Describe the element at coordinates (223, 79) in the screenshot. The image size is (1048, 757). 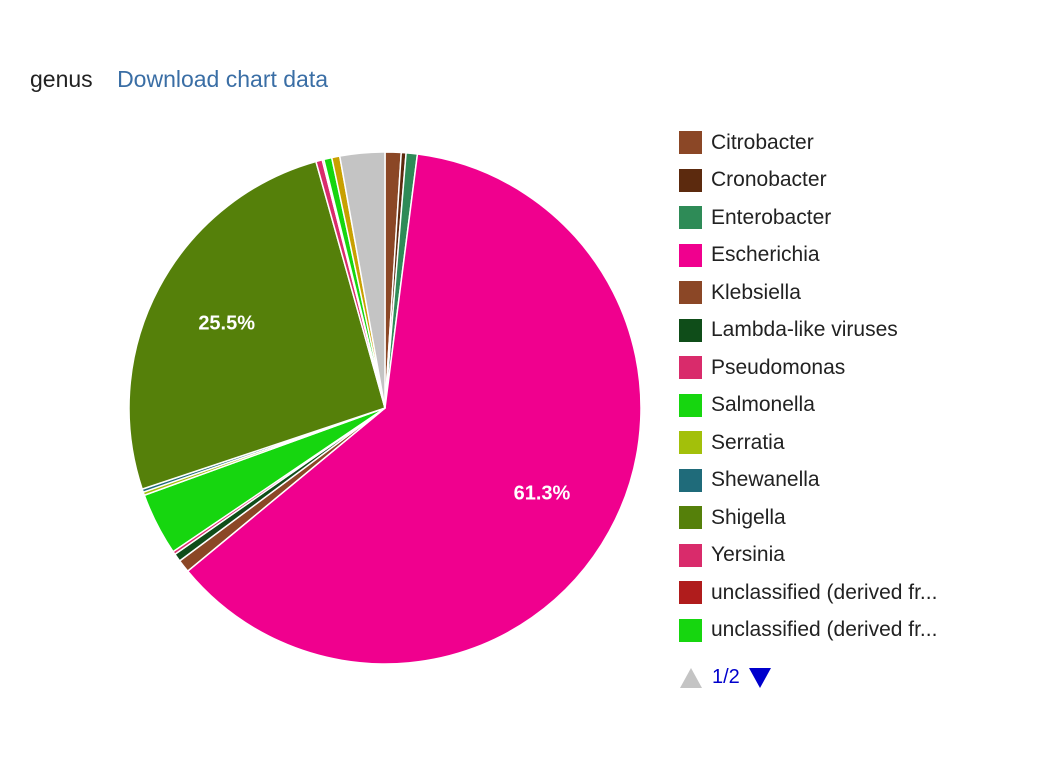
I see `download-chart-data-link: Download chart data` at that location.